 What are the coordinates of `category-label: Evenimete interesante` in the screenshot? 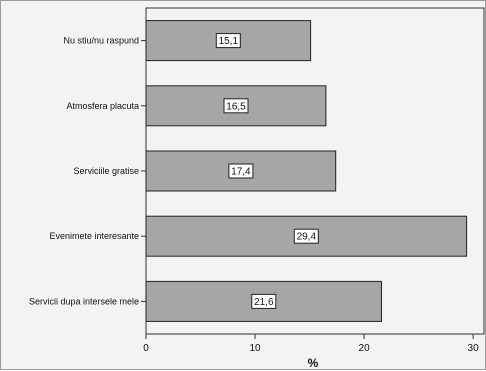 It's located at (94, 236).